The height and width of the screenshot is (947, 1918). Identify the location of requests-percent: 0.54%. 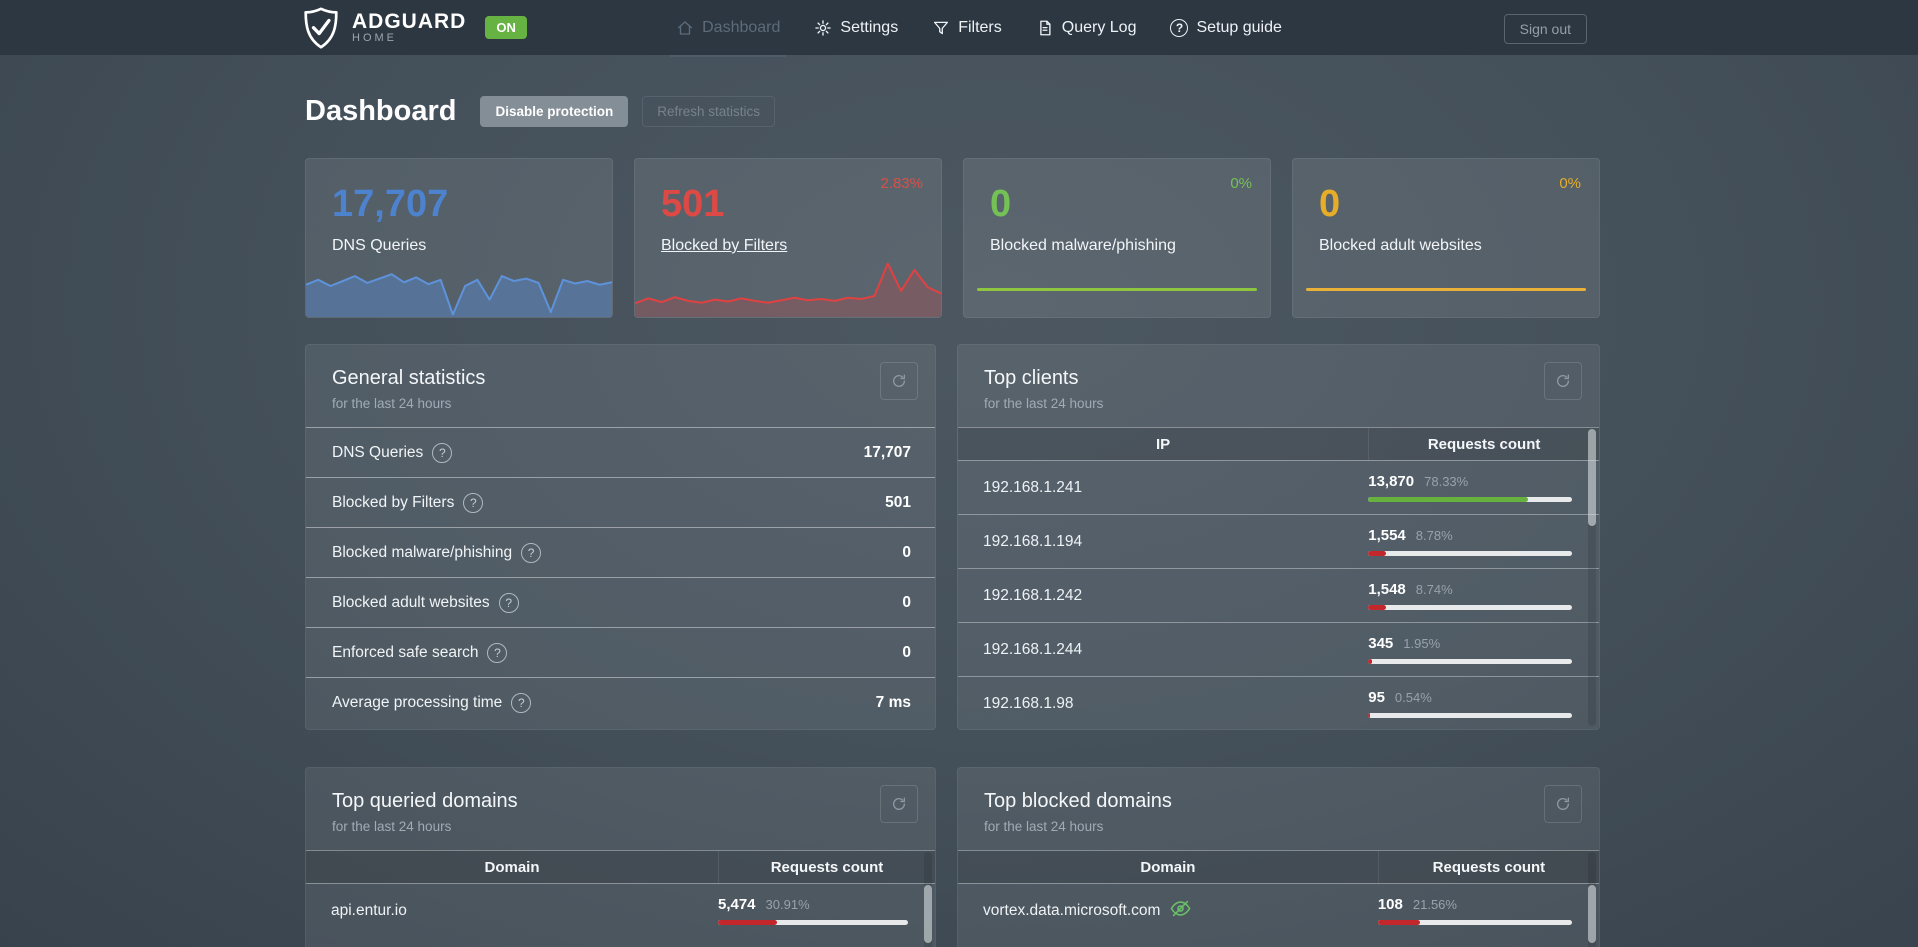
(1413, 697).